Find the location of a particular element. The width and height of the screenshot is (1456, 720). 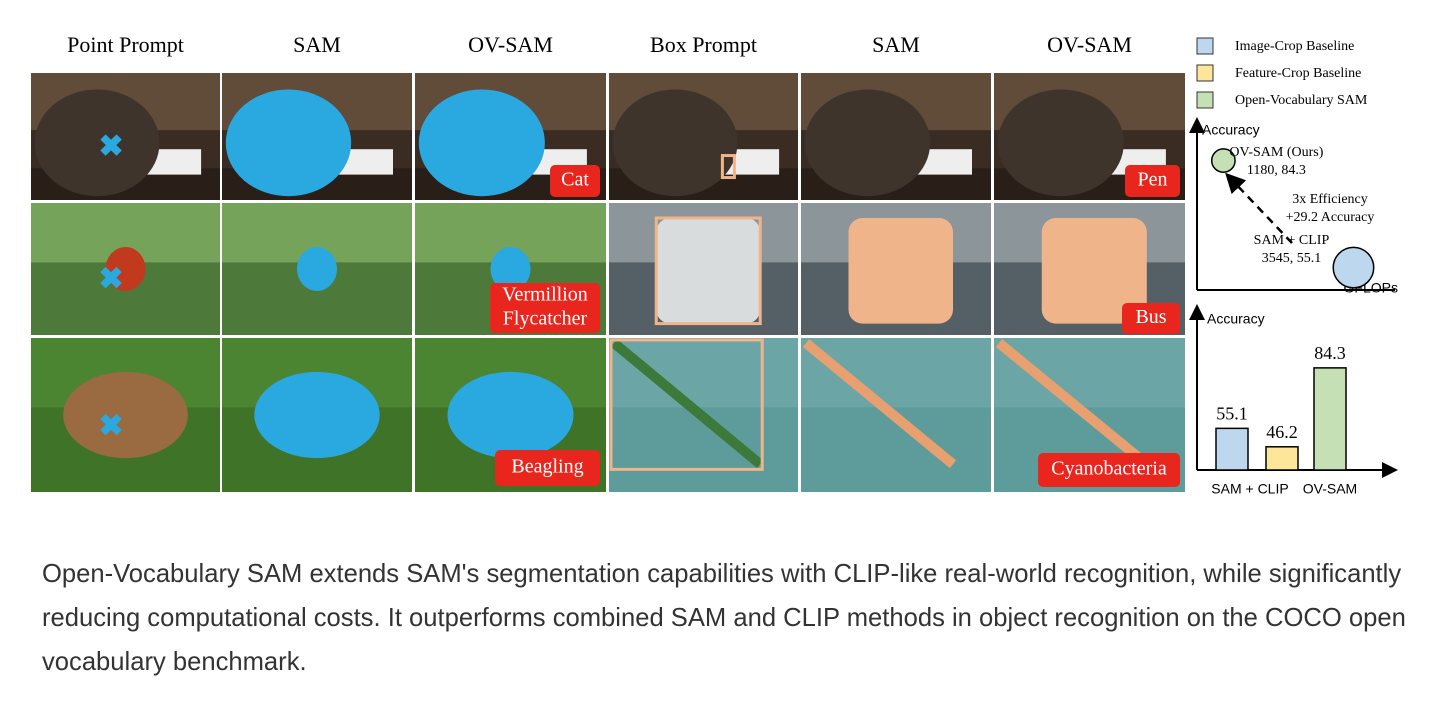

class-label: Flycatcher is located at coordinates (545, 319).